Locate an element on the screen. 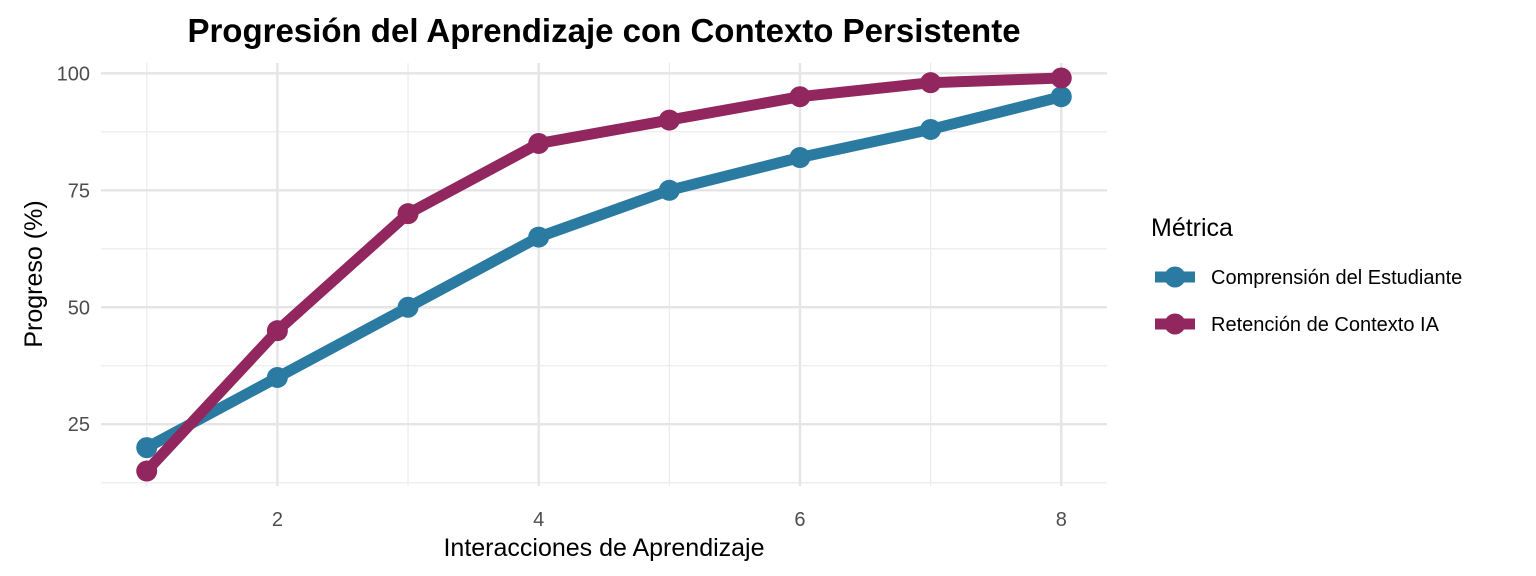 The image size is (1536, 576). x-tick-label: 2 is located at coordinates (277, 520).